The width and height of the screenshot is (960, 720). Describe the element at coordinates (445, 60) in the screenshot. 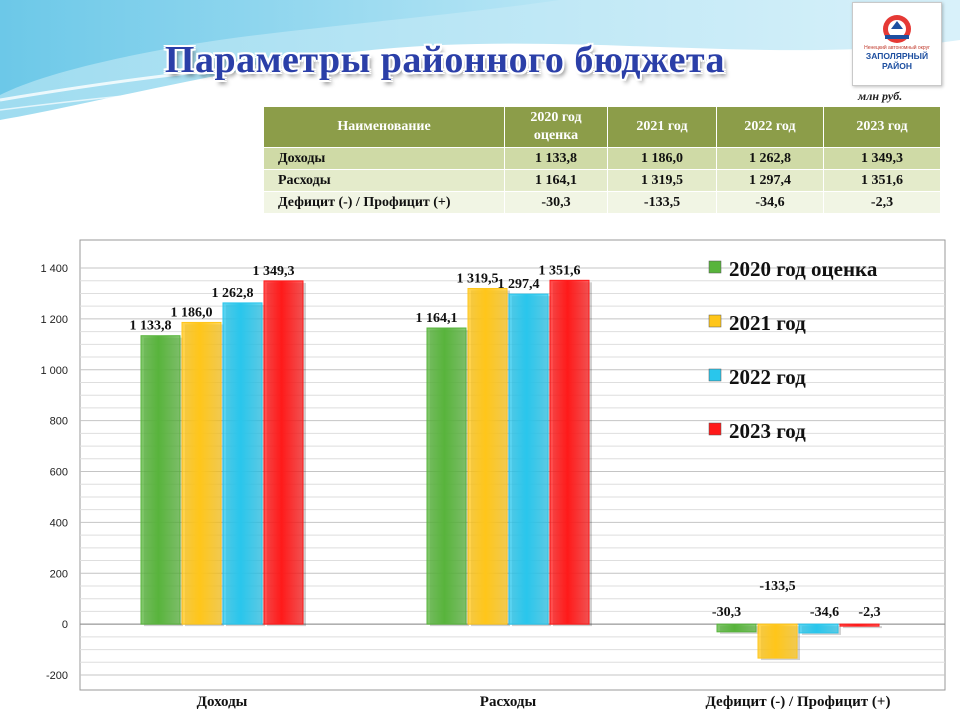

I see `page-title: Параметры районного бюджета` at that location.